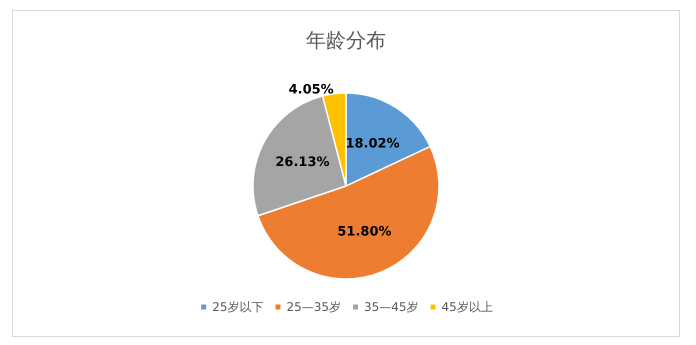  Describe the element at coordinates (391, 307) in the screenshot. I see `legend-label: 35—45岁` at that location.